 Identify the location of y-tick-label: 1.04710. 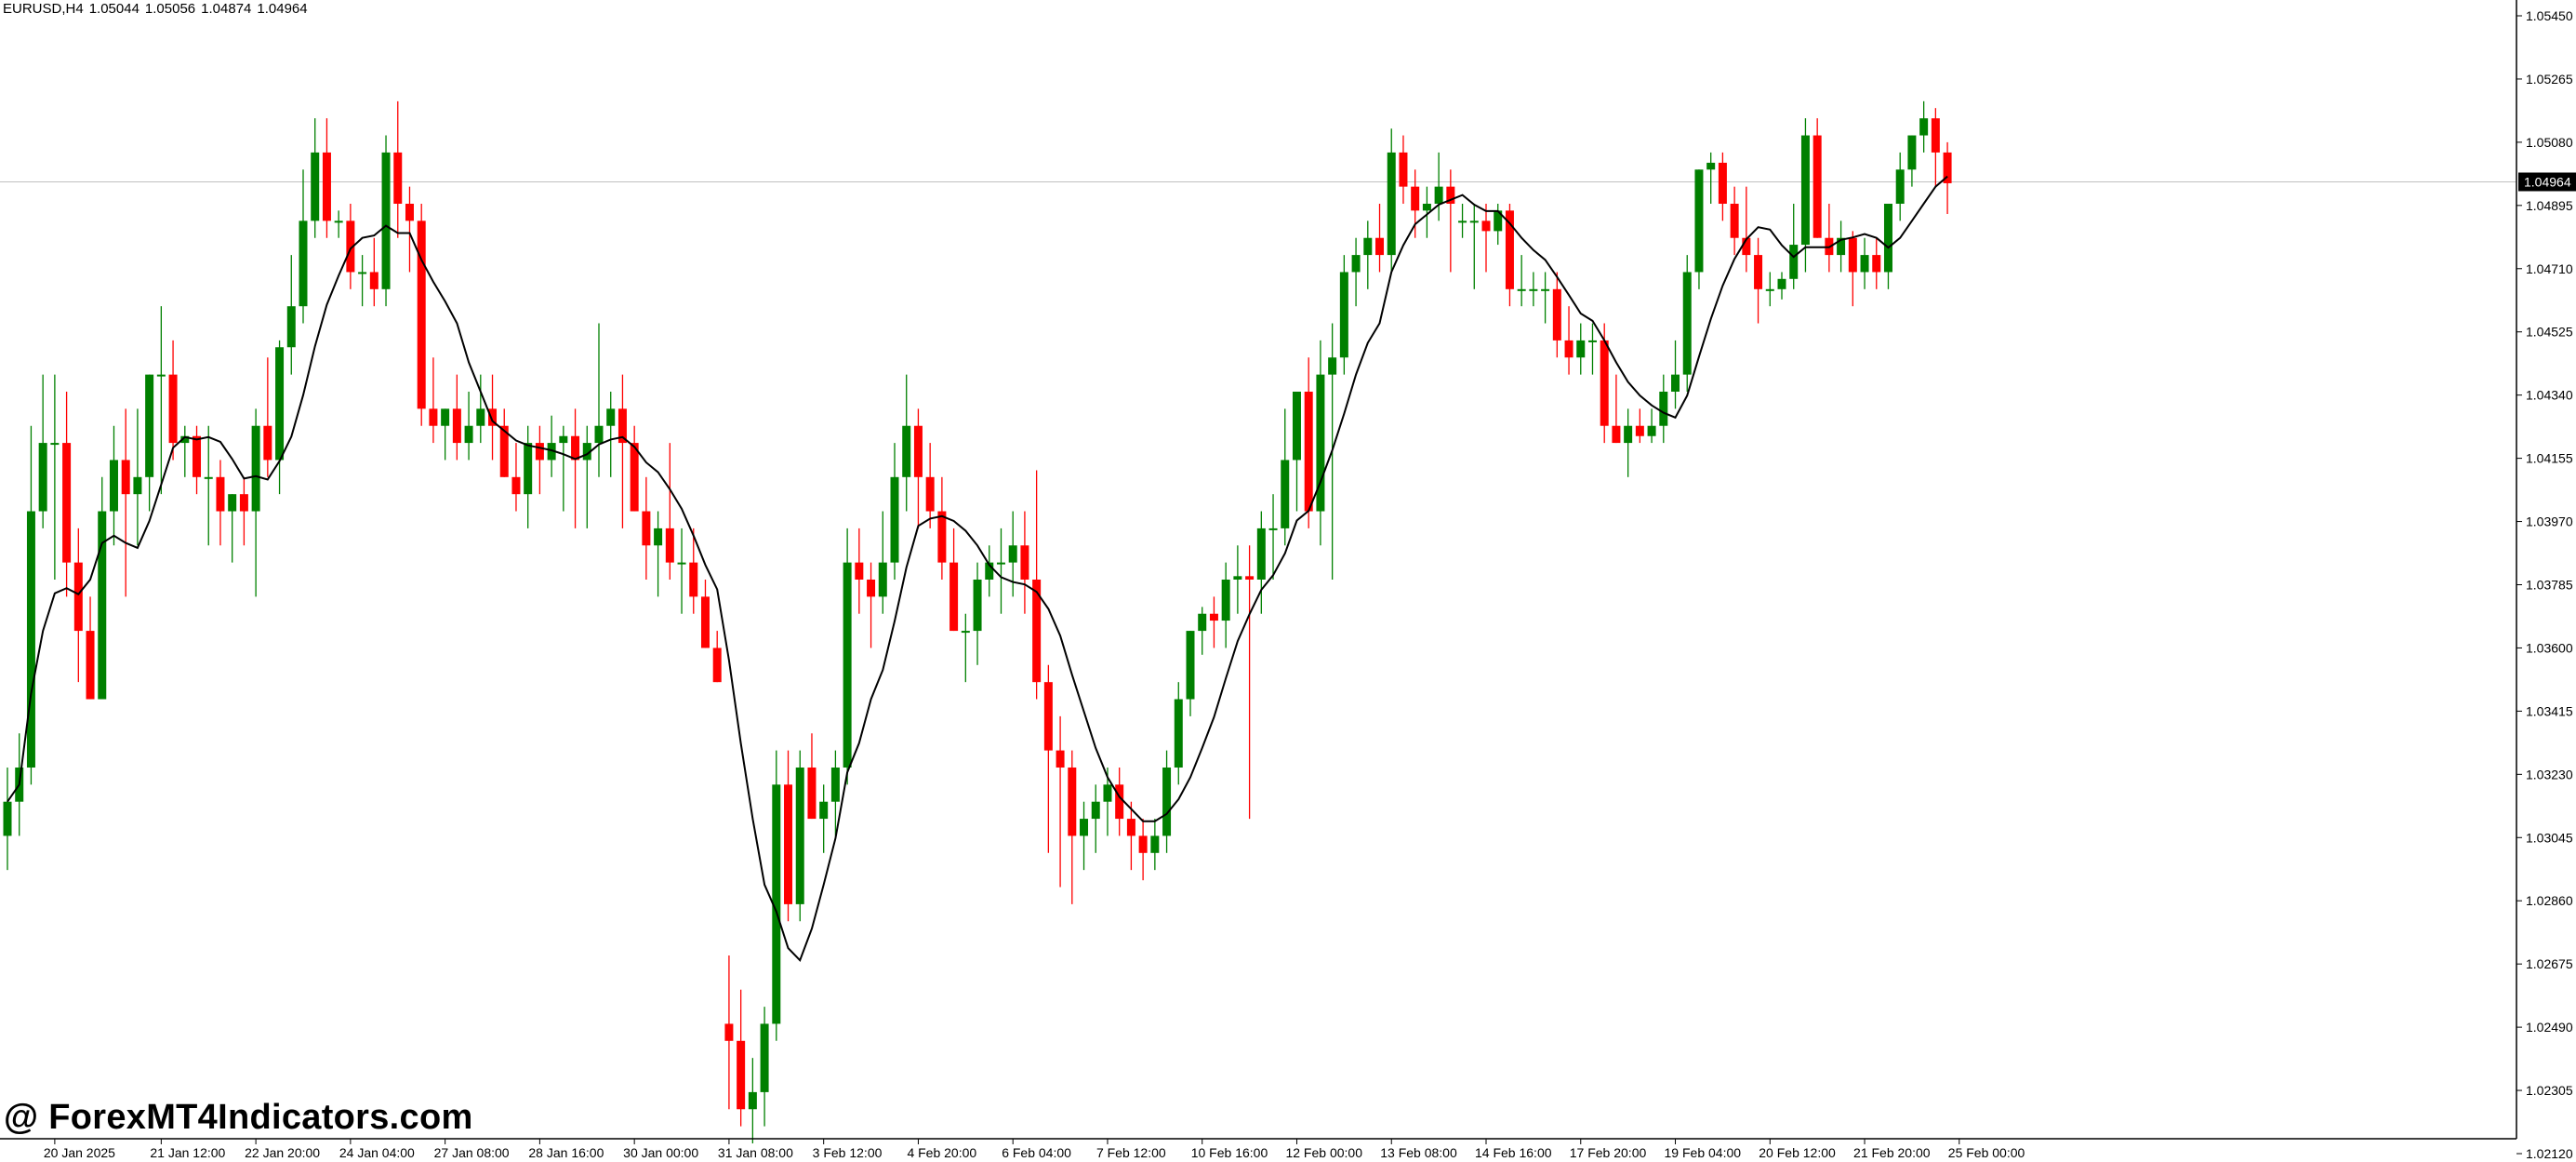
(2549, 268).